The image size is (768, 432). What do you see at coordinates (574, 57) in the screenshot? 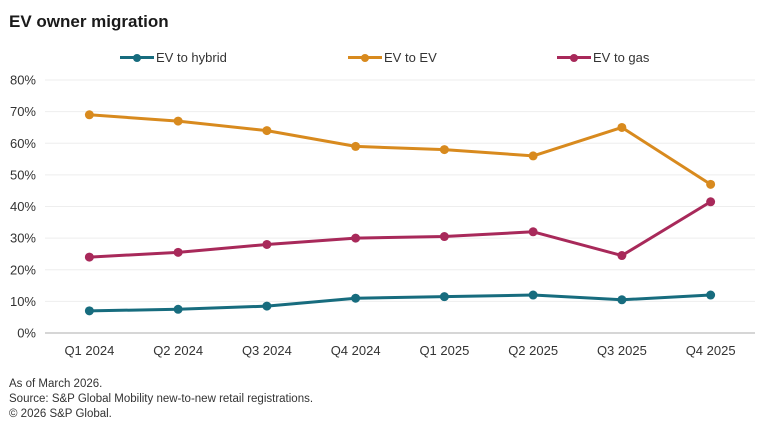
I see `legend-swatch-ev-to-gas` at bounding box center [574, 57].